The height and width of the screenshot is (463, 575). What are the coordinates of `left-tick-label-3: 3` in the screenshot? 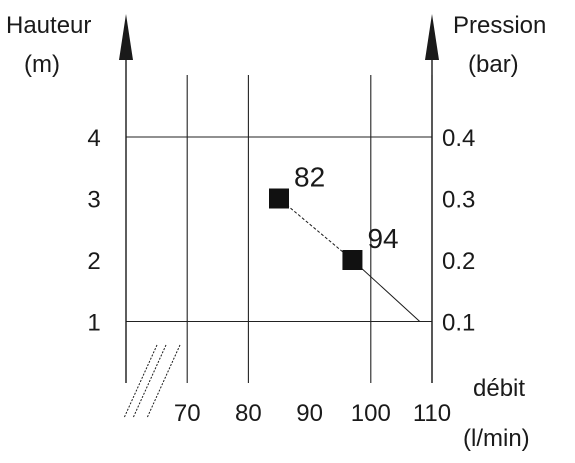 It's located at (93, 200).